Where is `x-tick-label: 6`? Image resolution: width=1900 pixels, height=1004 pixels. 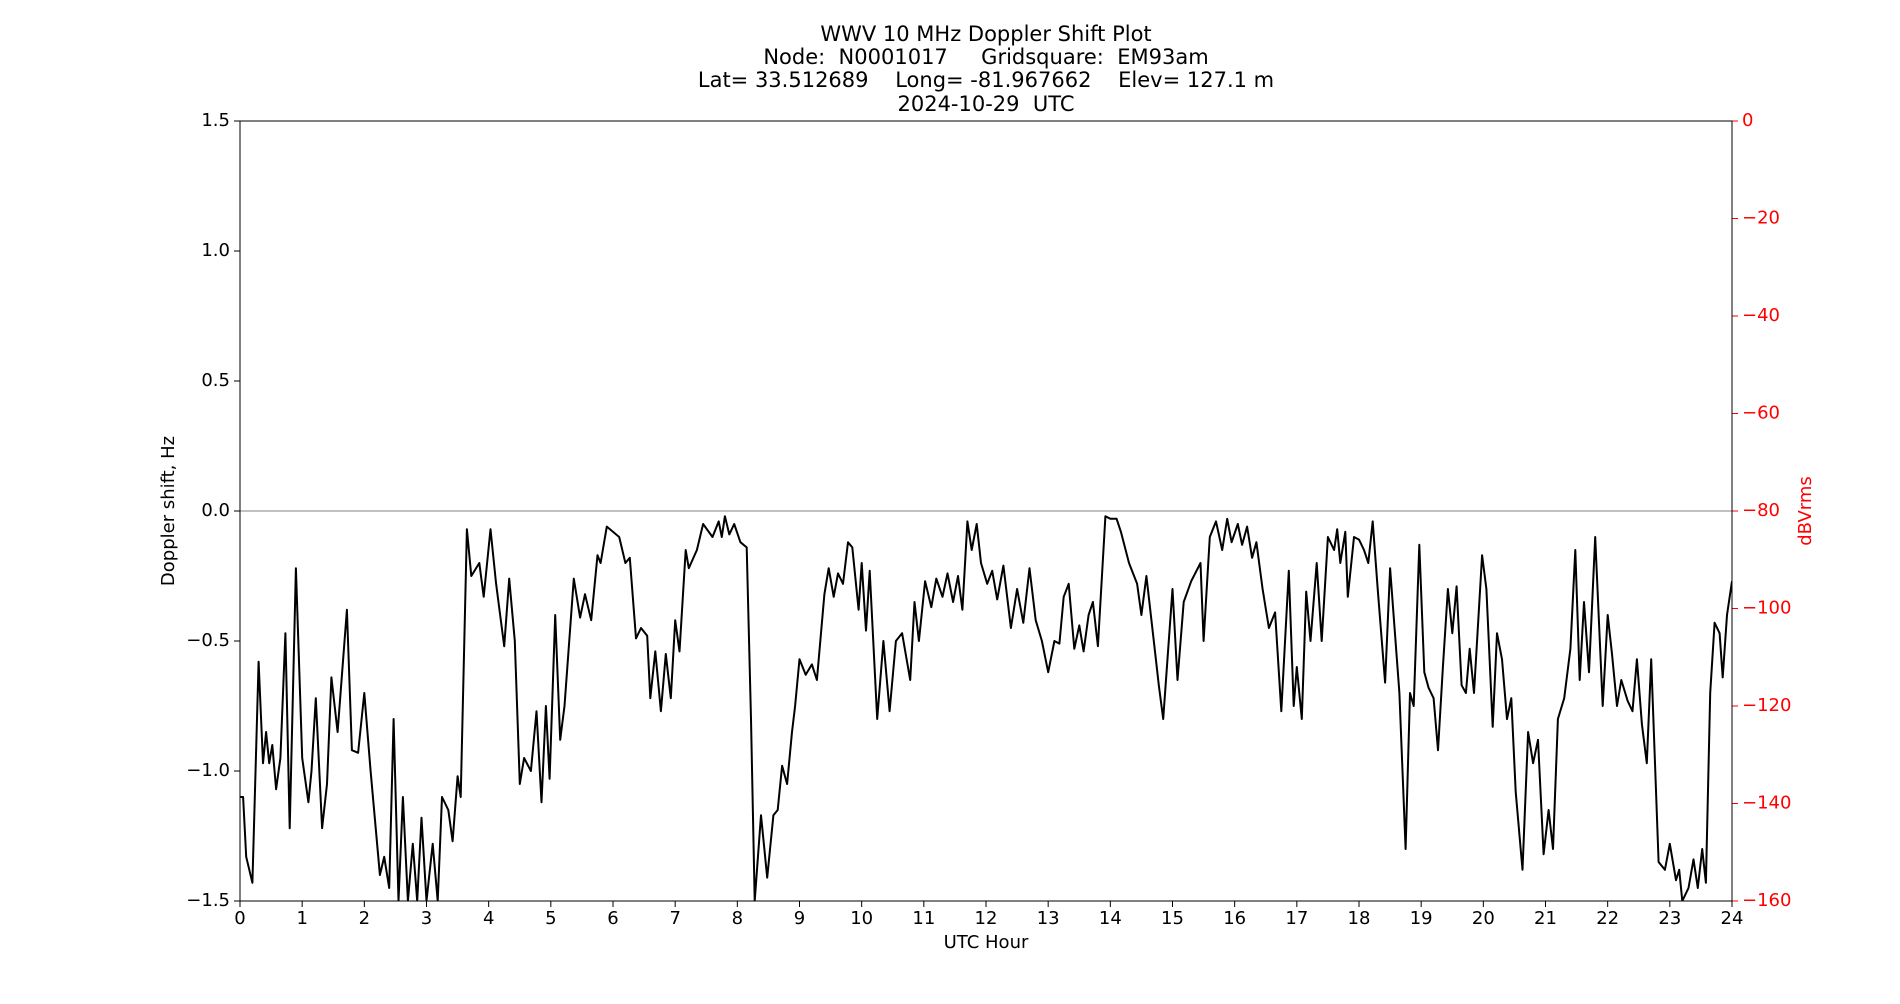 x-tick-label: 6 is located at coordinates (612, 918).